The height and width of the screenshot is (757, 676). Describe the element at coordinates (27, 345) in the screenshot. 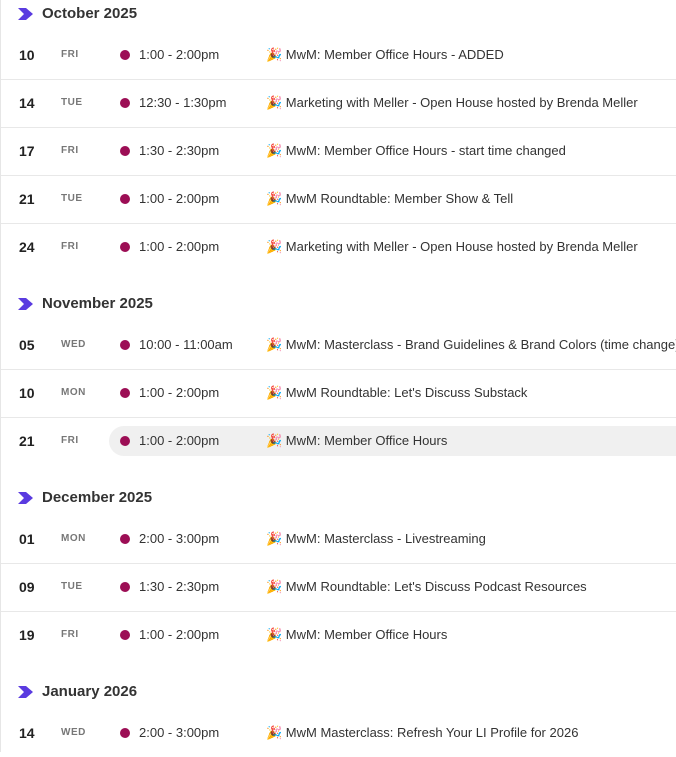

I see `event-day: 05` at that location.